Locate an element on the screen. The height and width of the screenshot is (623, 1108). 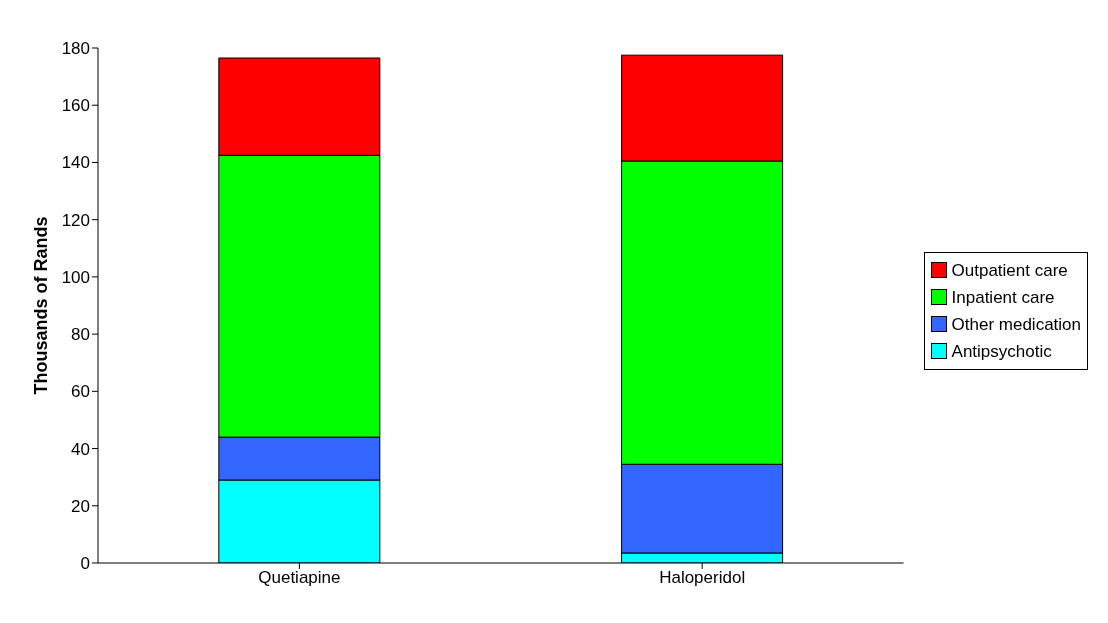
y-tick-label: 140 is located at coordinates (75, 163).